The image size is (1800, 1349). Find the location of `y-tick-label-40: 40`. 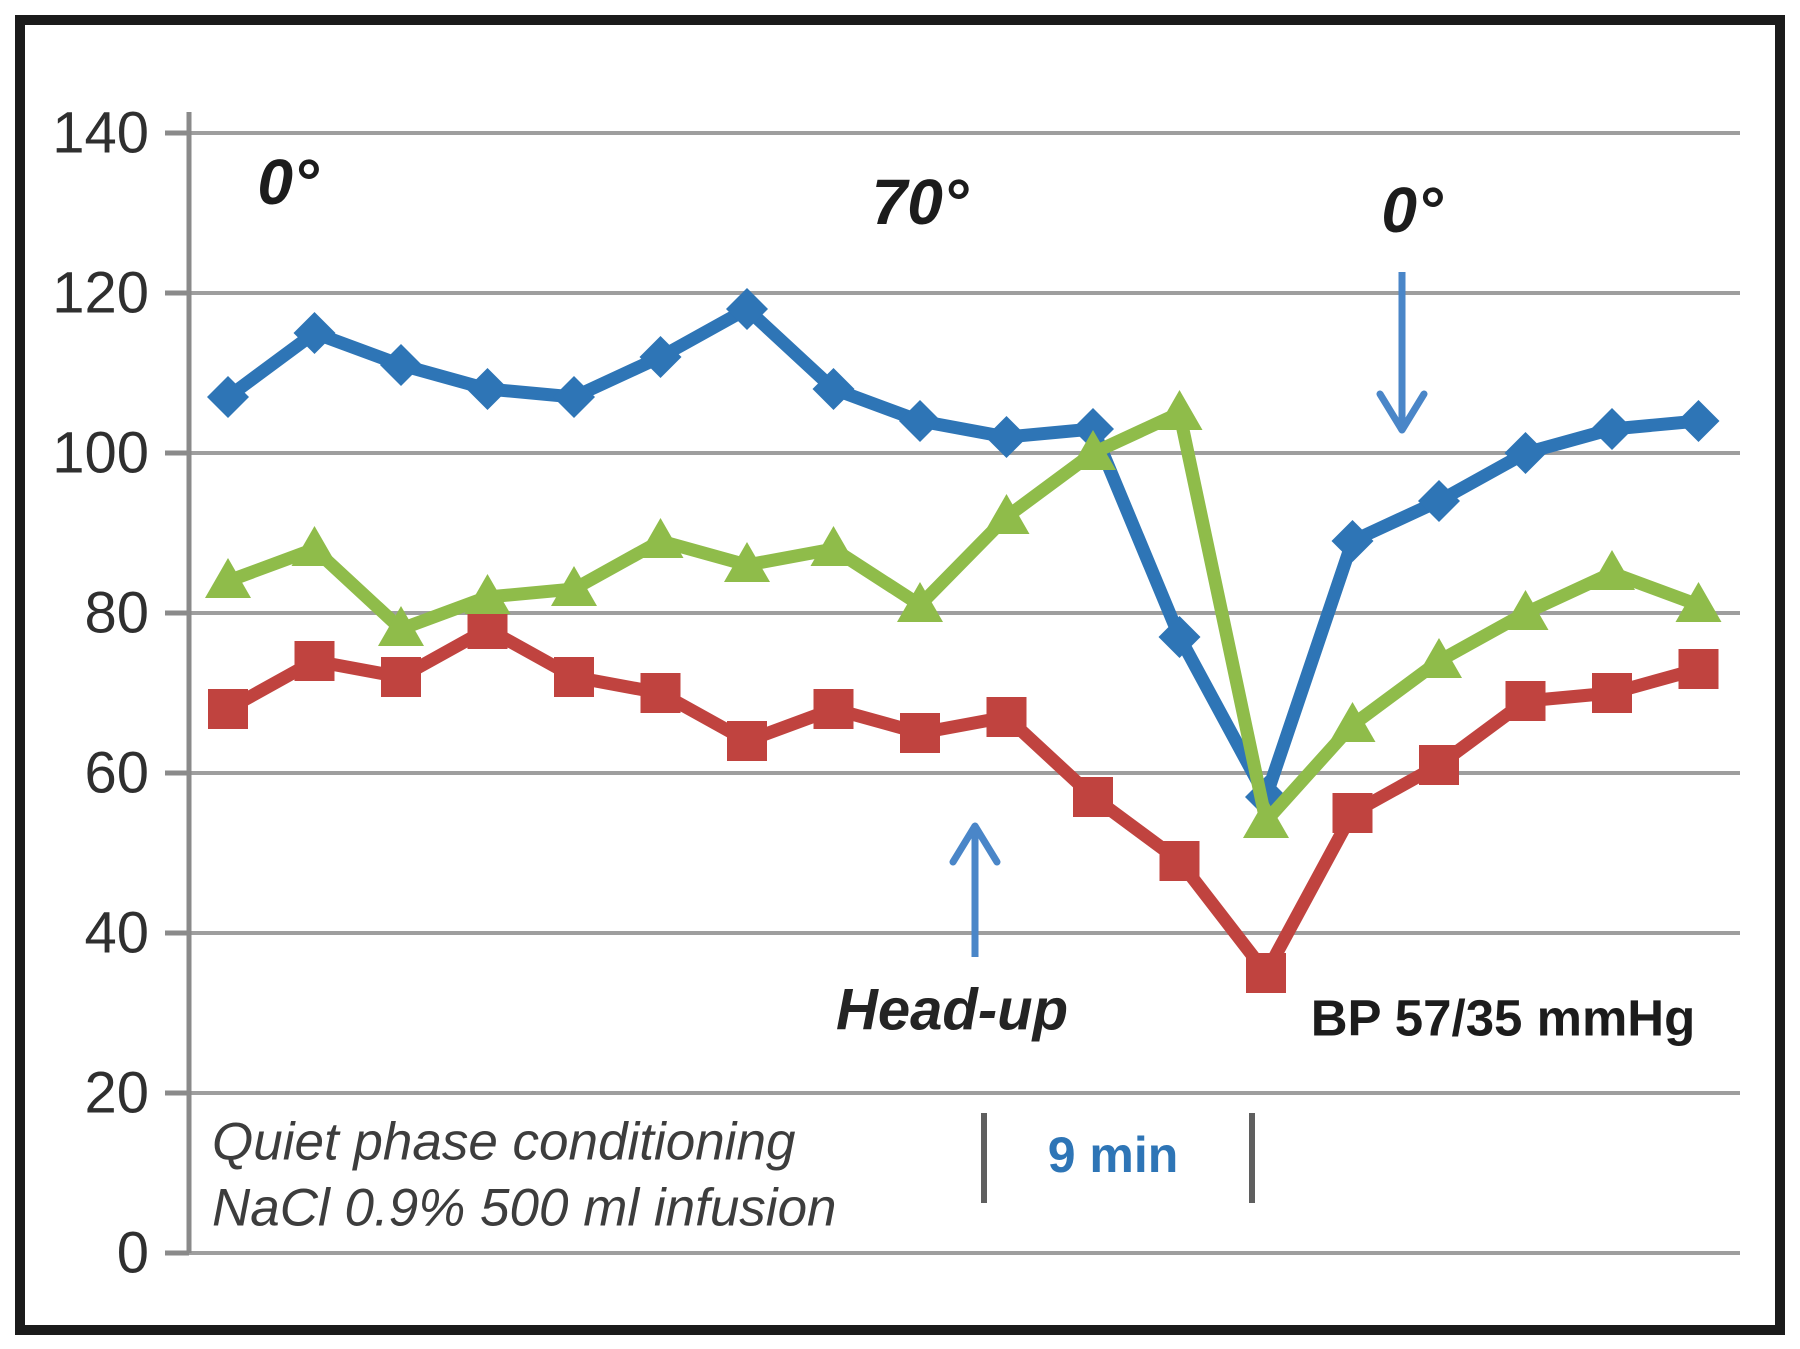

y-tick-label-40: 40 is located at coordinates (116, 933).